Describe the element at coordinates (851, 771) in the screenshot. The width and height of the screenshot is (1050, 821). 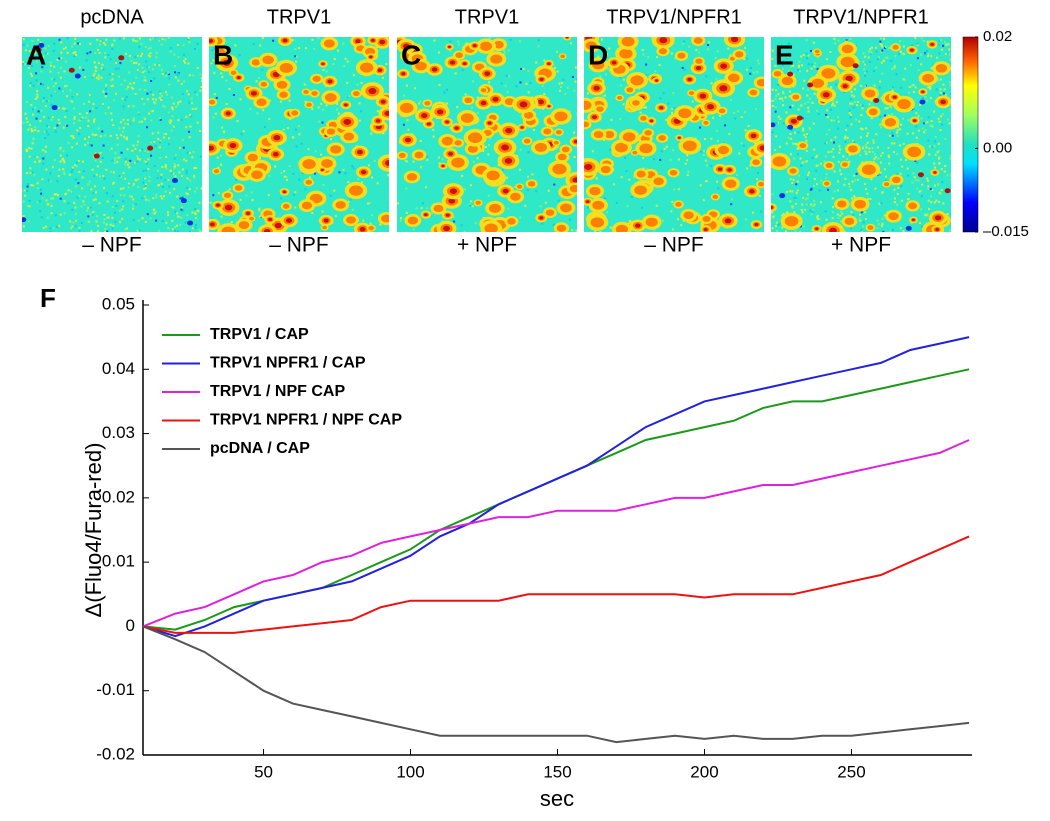
I see `x-tick-label: 250` at that location.